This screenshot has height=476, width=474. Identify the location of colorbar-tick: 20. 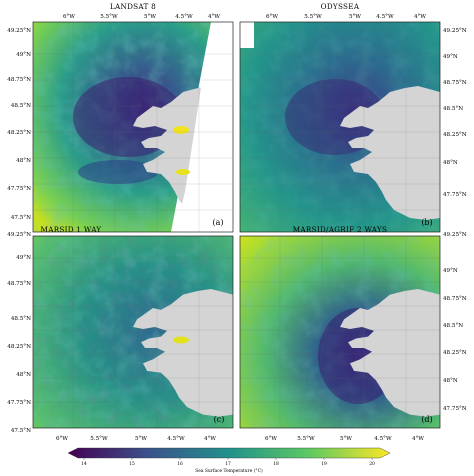
(372, 464).